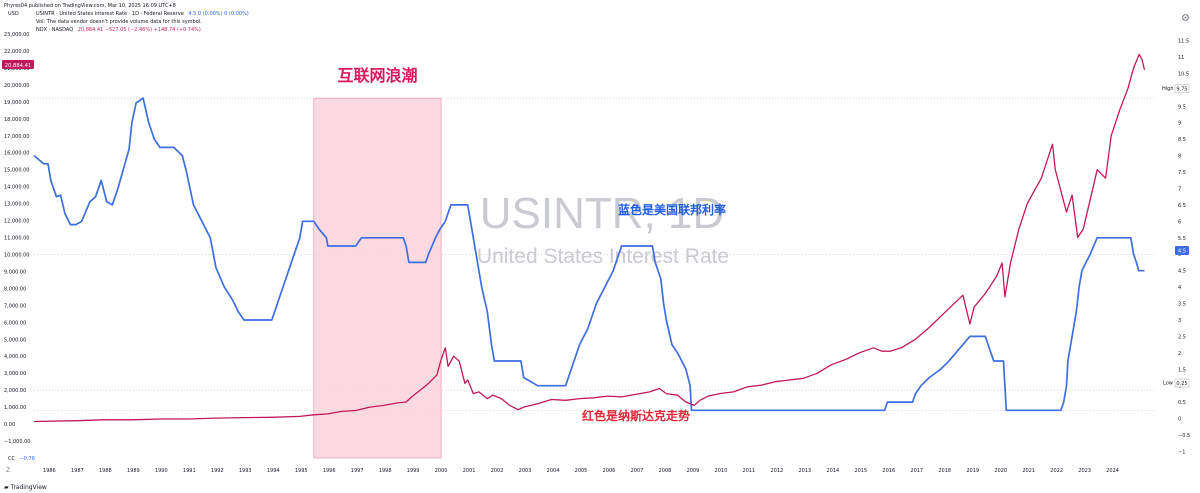  Describe the element at coordinates (15, 408) in the screenshot. I see `left-tick-label: 1,000.00` at that location.